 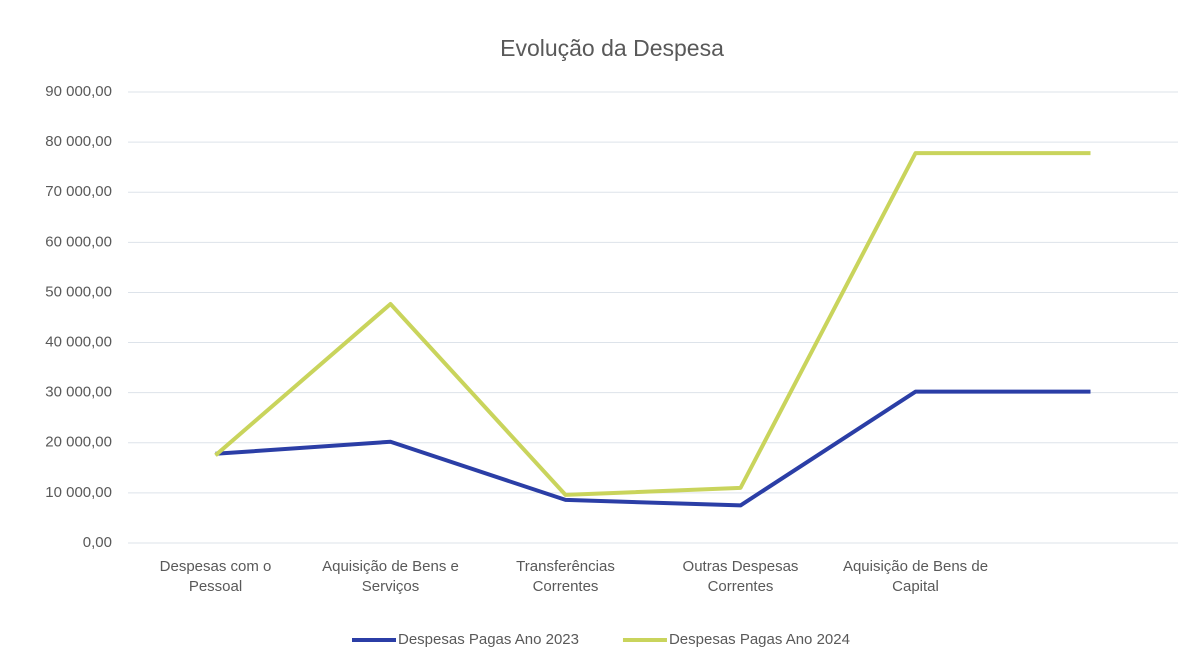 I want to click on x-tick-label: Despesas com o Pessoal, so click(x=215, y=576).